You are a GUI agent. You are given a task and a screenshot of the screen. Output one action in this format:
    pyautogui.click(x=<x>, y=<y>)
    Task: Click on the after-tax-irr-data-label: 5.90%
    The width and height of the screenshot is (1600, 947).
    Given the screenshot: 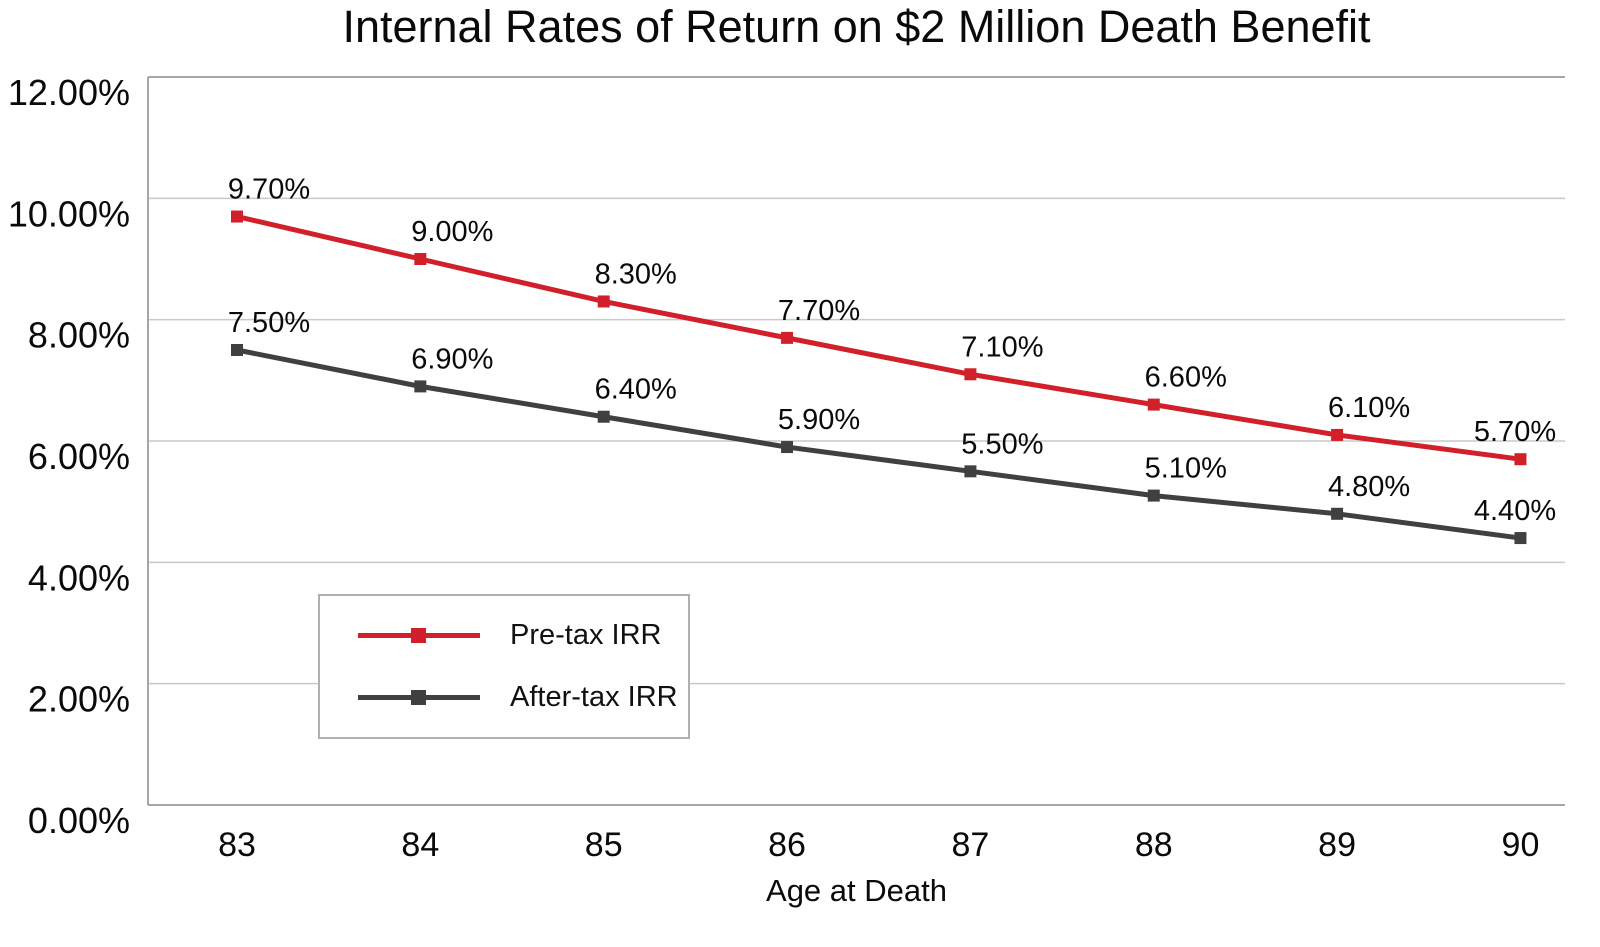 What is the action you would take?
    pyautogui.click(x=819, y=420)
    